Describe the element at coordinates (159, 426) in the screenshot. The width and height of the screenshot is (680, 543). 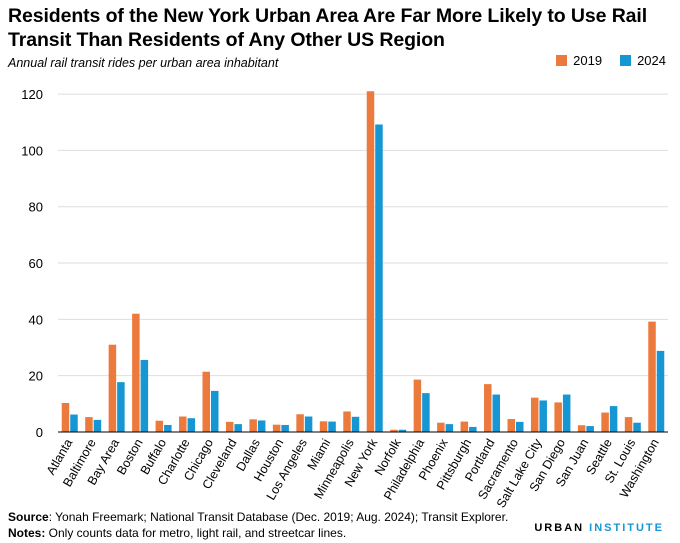
I see `bar-2019-buffalo` at that location.